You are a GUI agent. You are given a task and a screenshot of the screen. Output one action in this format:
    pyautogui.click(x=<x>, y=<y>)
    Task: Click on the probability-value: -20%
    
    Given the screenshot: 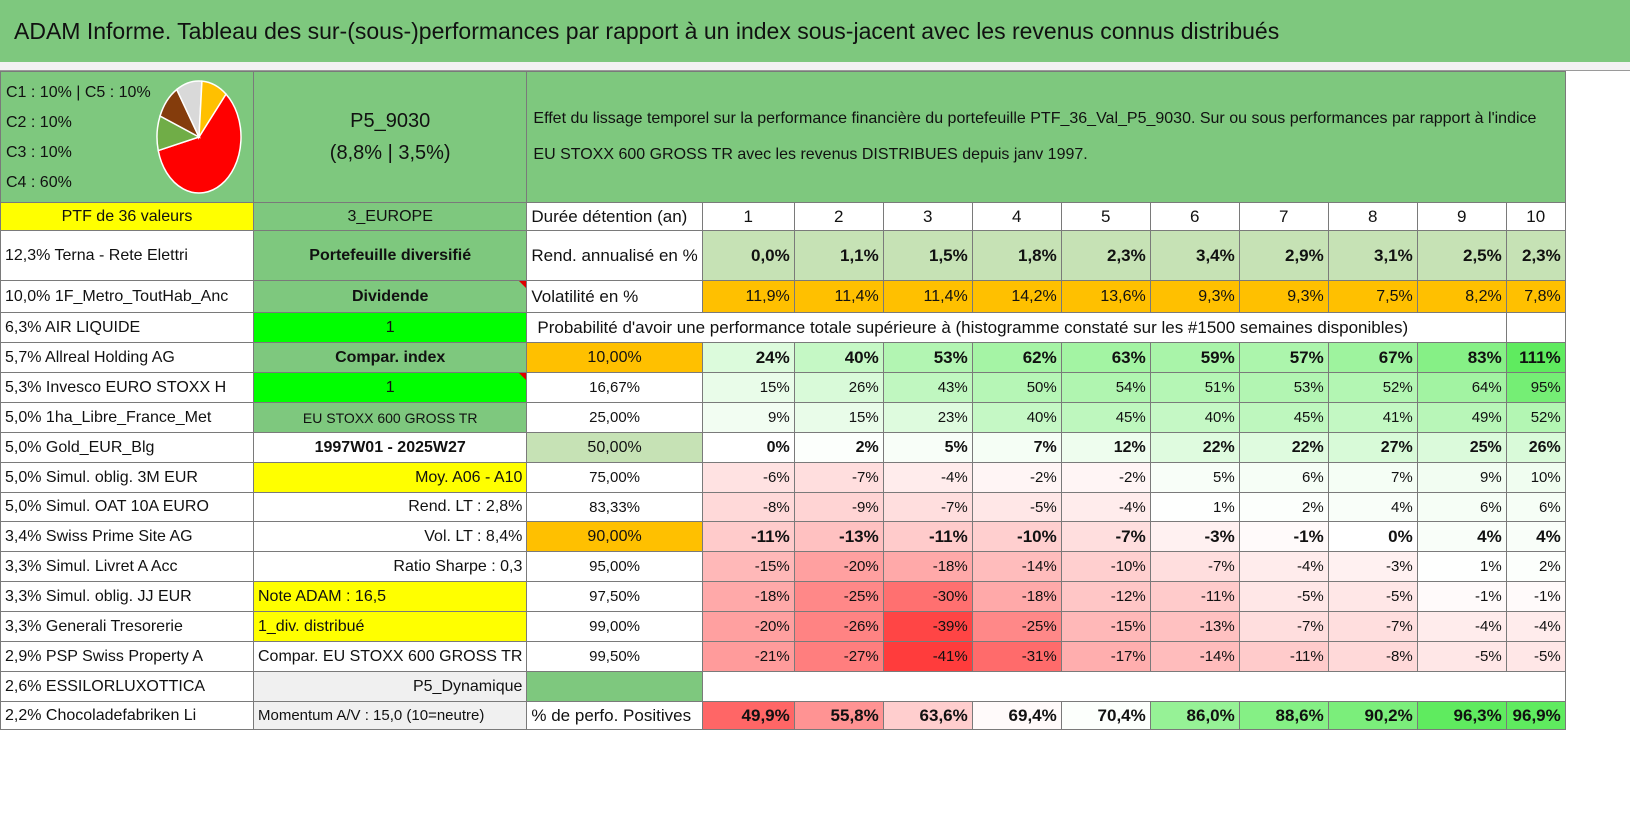 What is the action you would take?
    pyautogui.click(x=748, y=626)
    